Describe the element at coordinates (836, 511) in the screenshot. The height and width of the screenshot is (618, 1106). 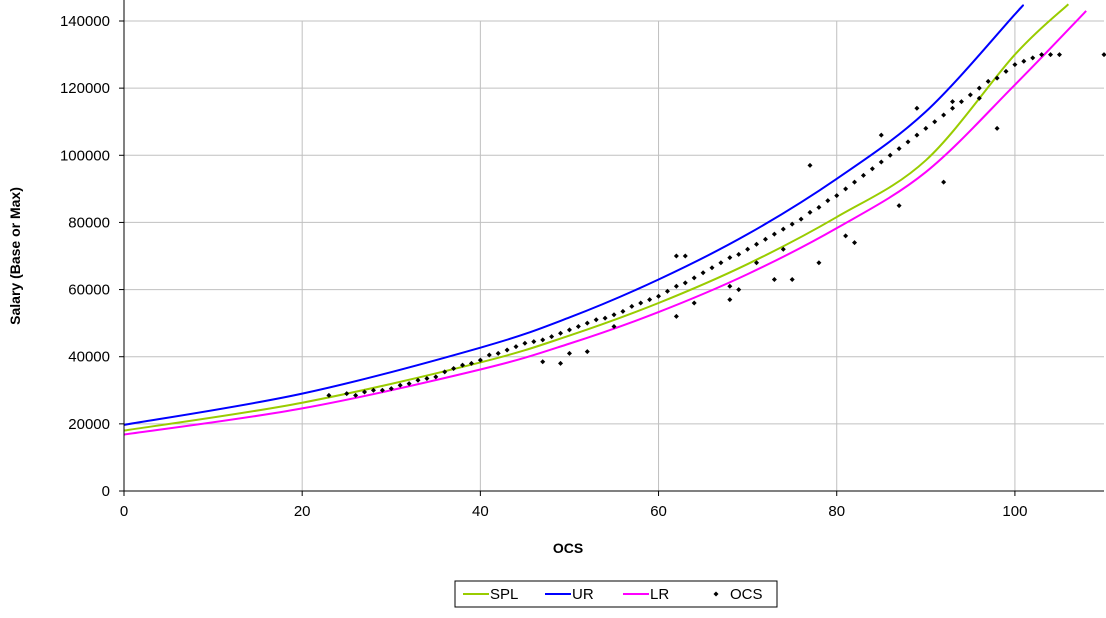
I see `x-tick-label: 80` at that location.